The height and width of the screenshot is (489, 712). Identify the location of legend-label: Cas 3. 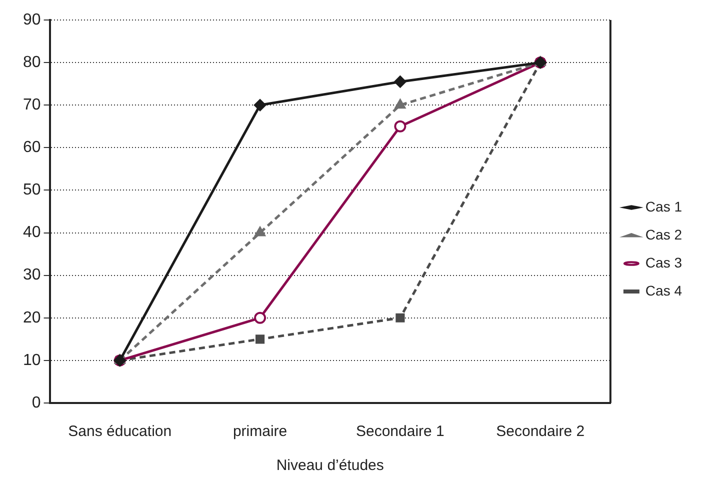
(663, 262).